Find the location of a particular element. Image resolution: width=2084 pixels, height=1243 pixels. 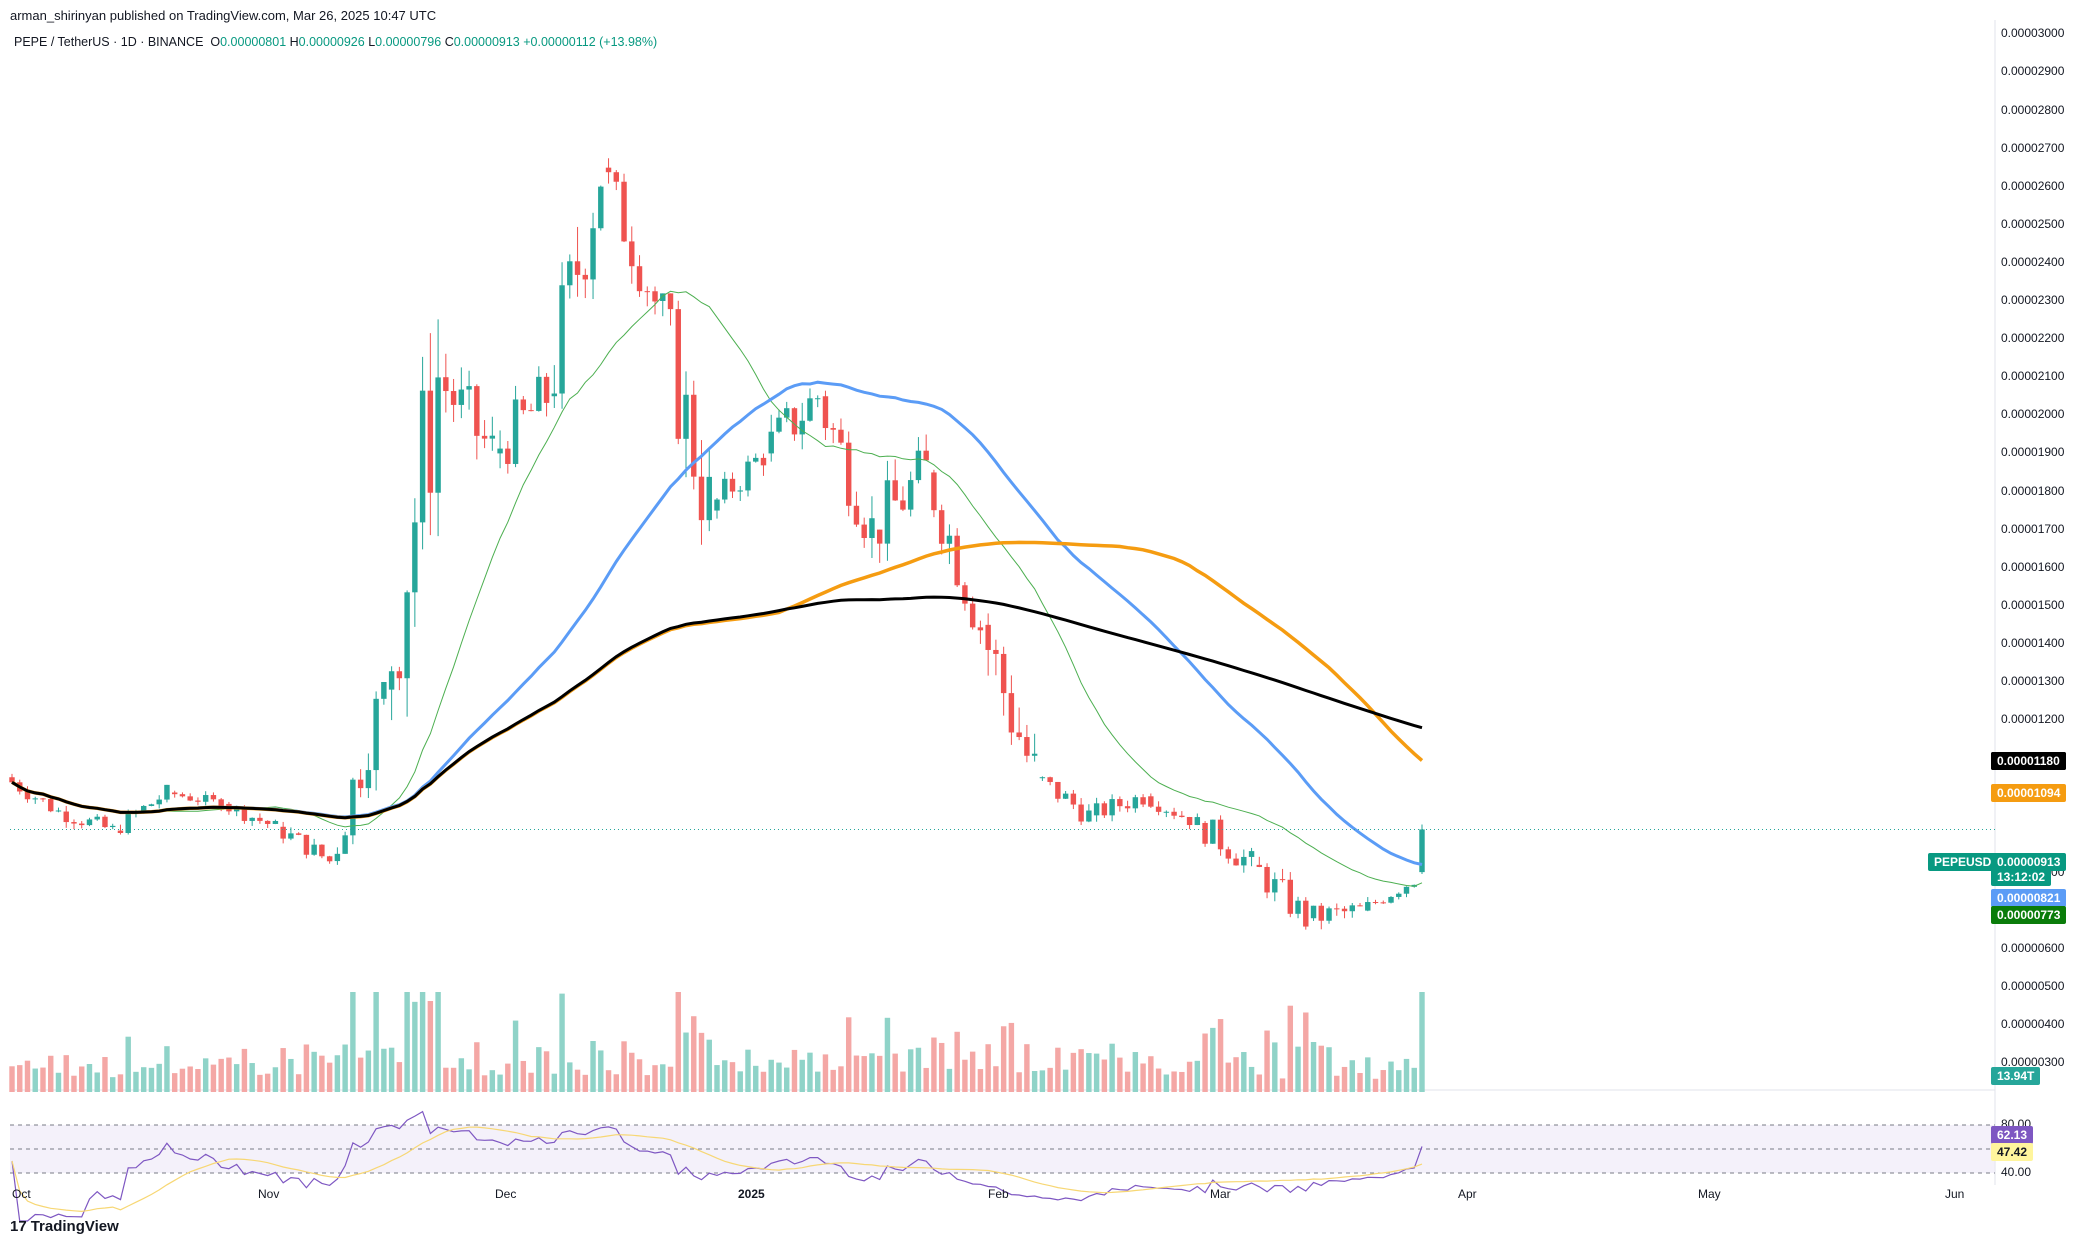

price-tick-label: 0.00002700 is located at coordinates (2033, 147).